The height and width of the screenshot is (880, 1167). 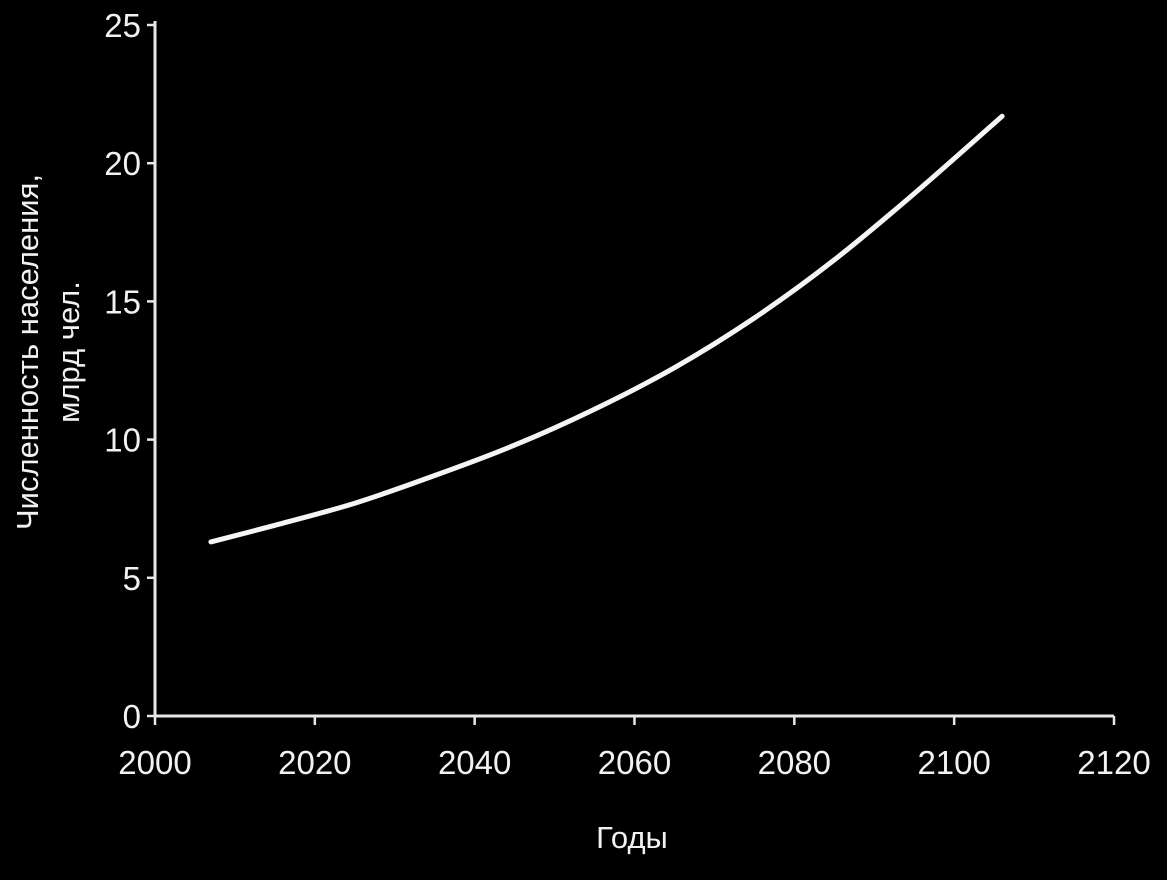 I want to click on x-tick-label-2040: 2040, so click(x=474, y=762).